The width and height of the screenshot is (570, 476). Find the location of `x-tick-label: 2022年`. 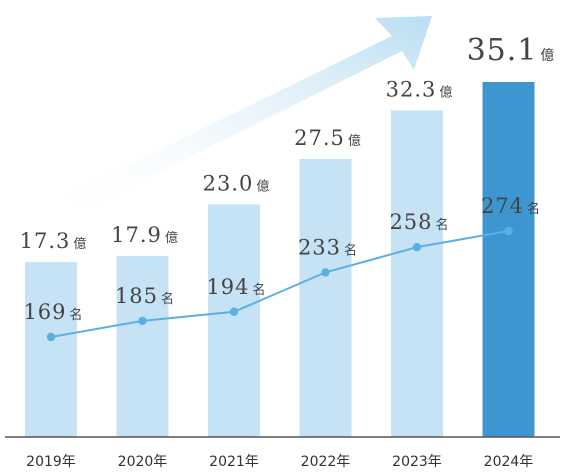

x-tick-label: 2022年 is located at coordinates (326, 462).